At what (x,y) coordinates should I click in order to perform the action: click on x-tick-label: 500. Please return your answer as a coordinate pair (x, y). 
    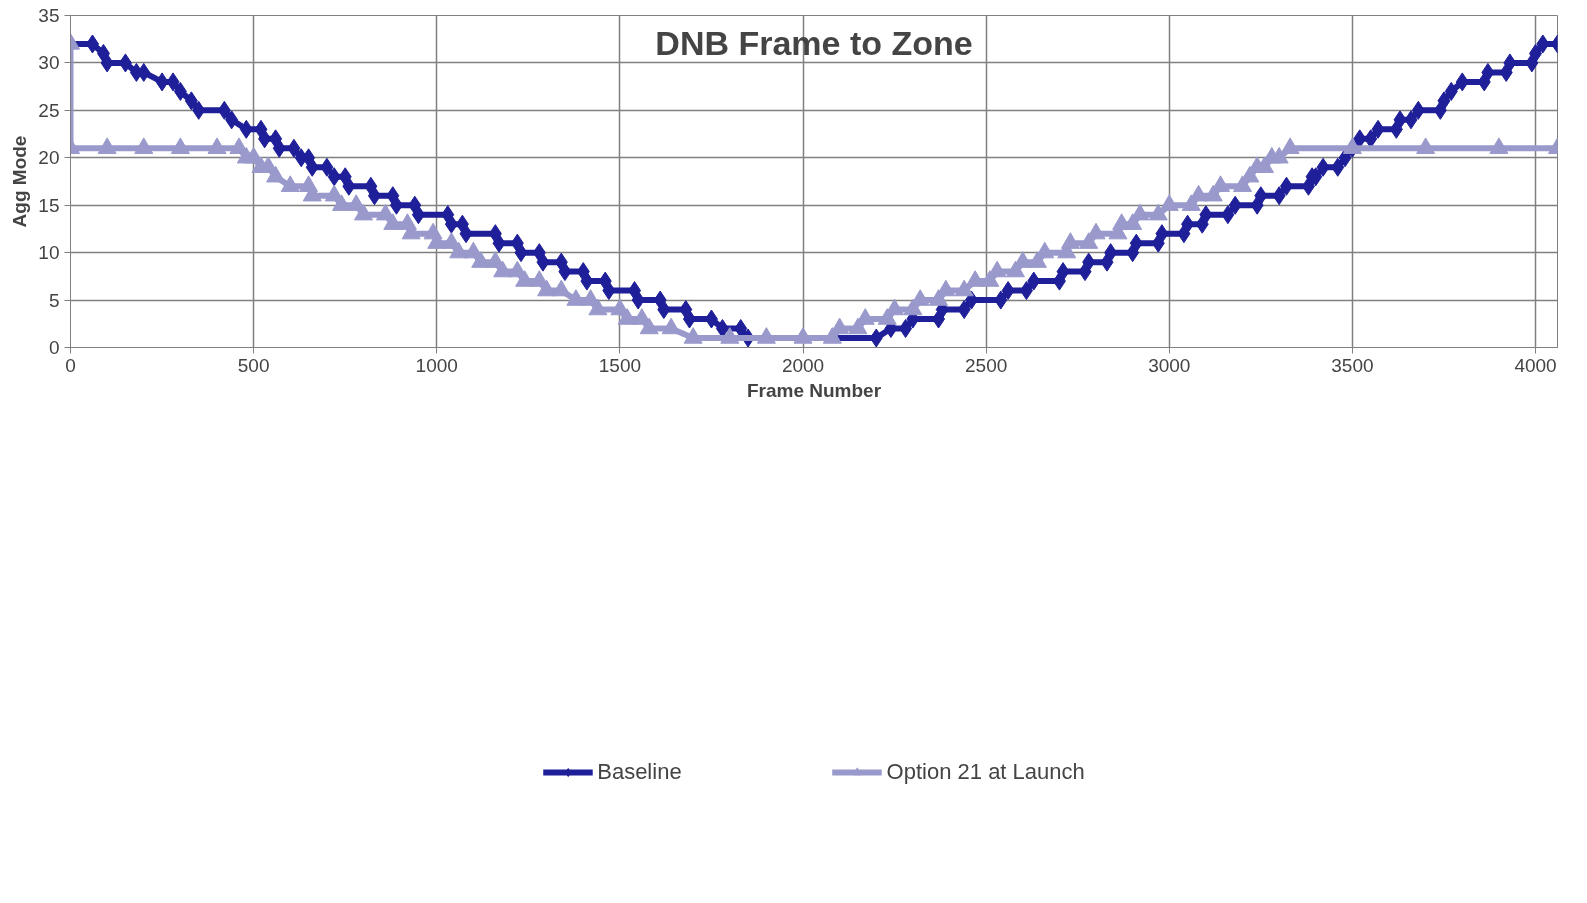
    Looking at the image, I should click on (253, 365).